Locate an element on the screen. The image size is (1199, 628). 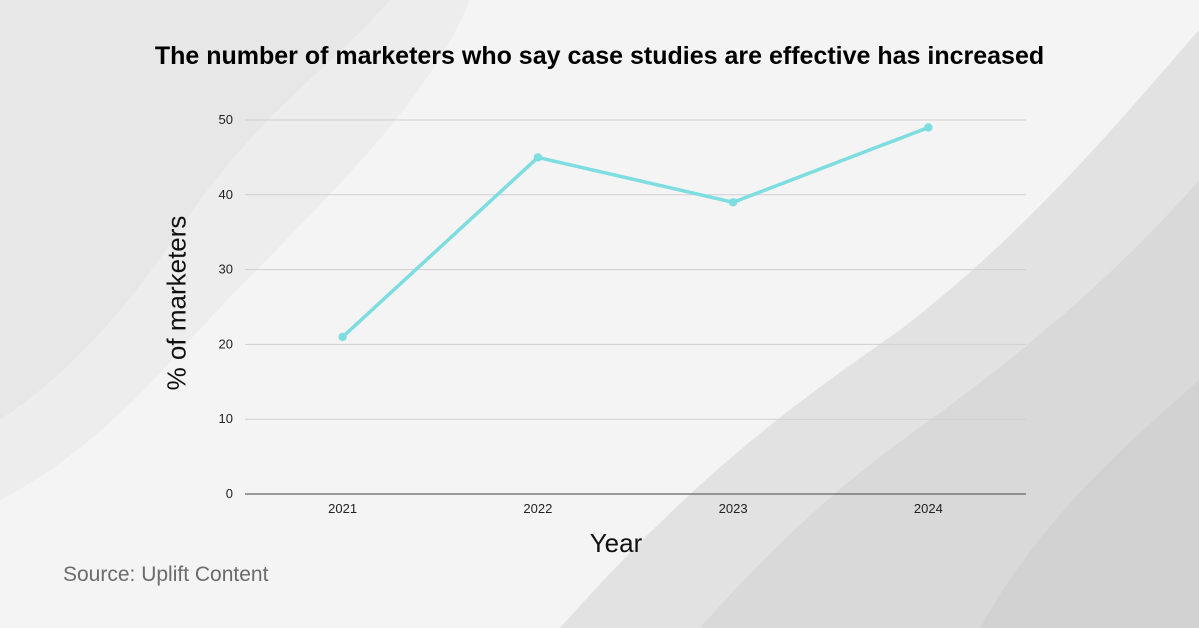
y-tick-label: 50 is located at coordinates (226, 119).